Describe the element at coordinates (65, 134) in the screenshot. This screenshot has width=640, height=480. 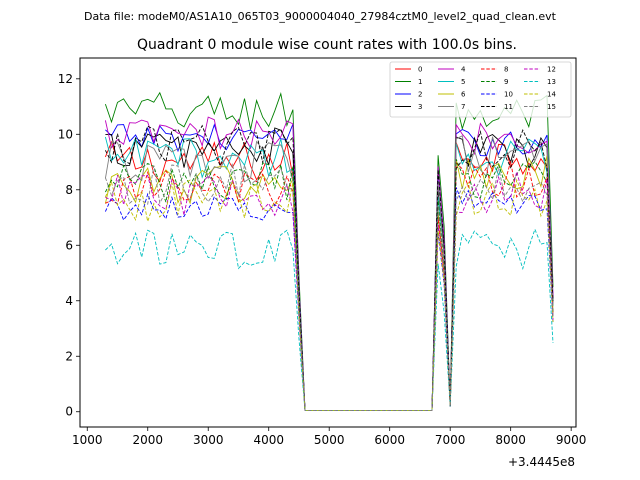
I see `y-tick-label: 10` at that location.